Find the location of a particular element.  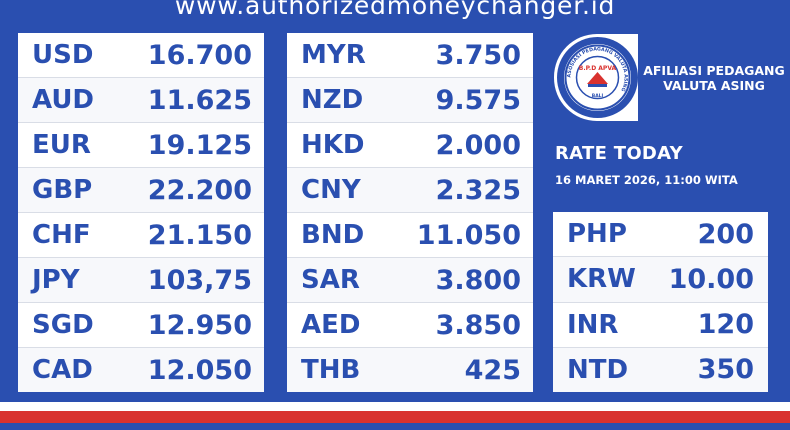

logo-text: B.P.D APVA is located at coordinates (598, 68).